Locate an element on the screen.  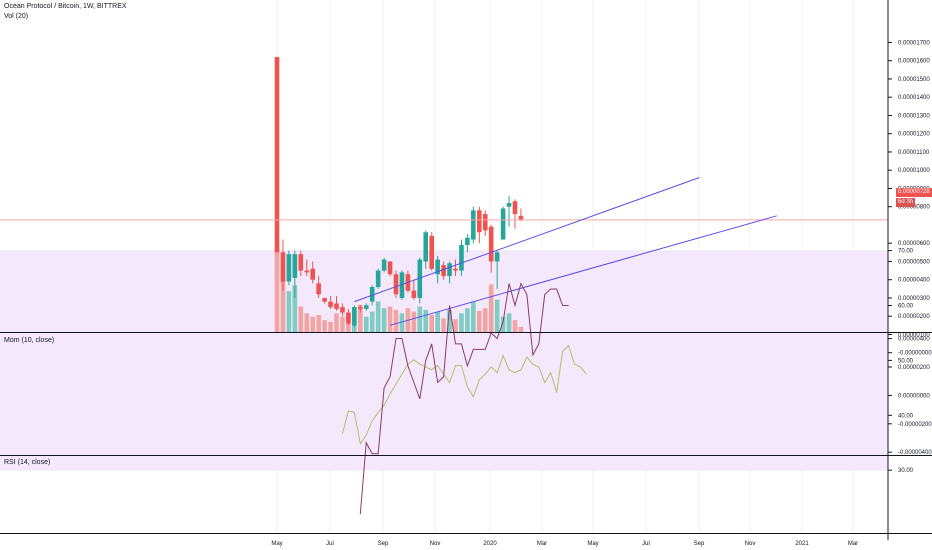
y-tick-label: -0.00000200 is located at coordinates (915, 425).